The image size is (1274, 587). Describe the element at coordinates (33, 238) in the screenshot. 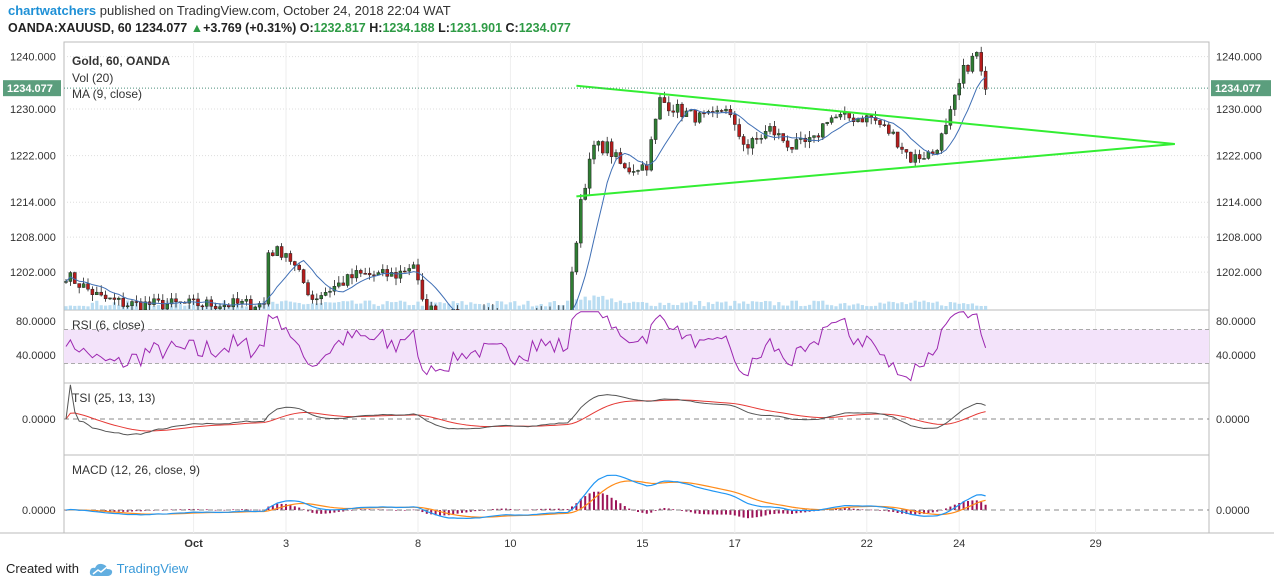

I see `price-tick-label-left: 1208.000` at that location.